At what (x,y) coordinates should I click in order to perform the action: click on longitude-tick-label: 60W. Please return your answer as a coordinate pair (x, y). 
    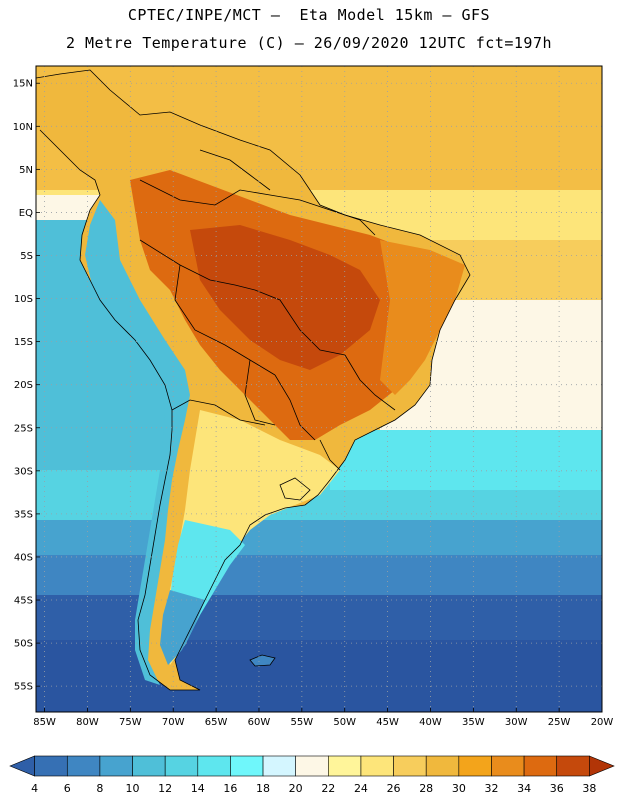
    Looking at the image, I should click on (259, 722).